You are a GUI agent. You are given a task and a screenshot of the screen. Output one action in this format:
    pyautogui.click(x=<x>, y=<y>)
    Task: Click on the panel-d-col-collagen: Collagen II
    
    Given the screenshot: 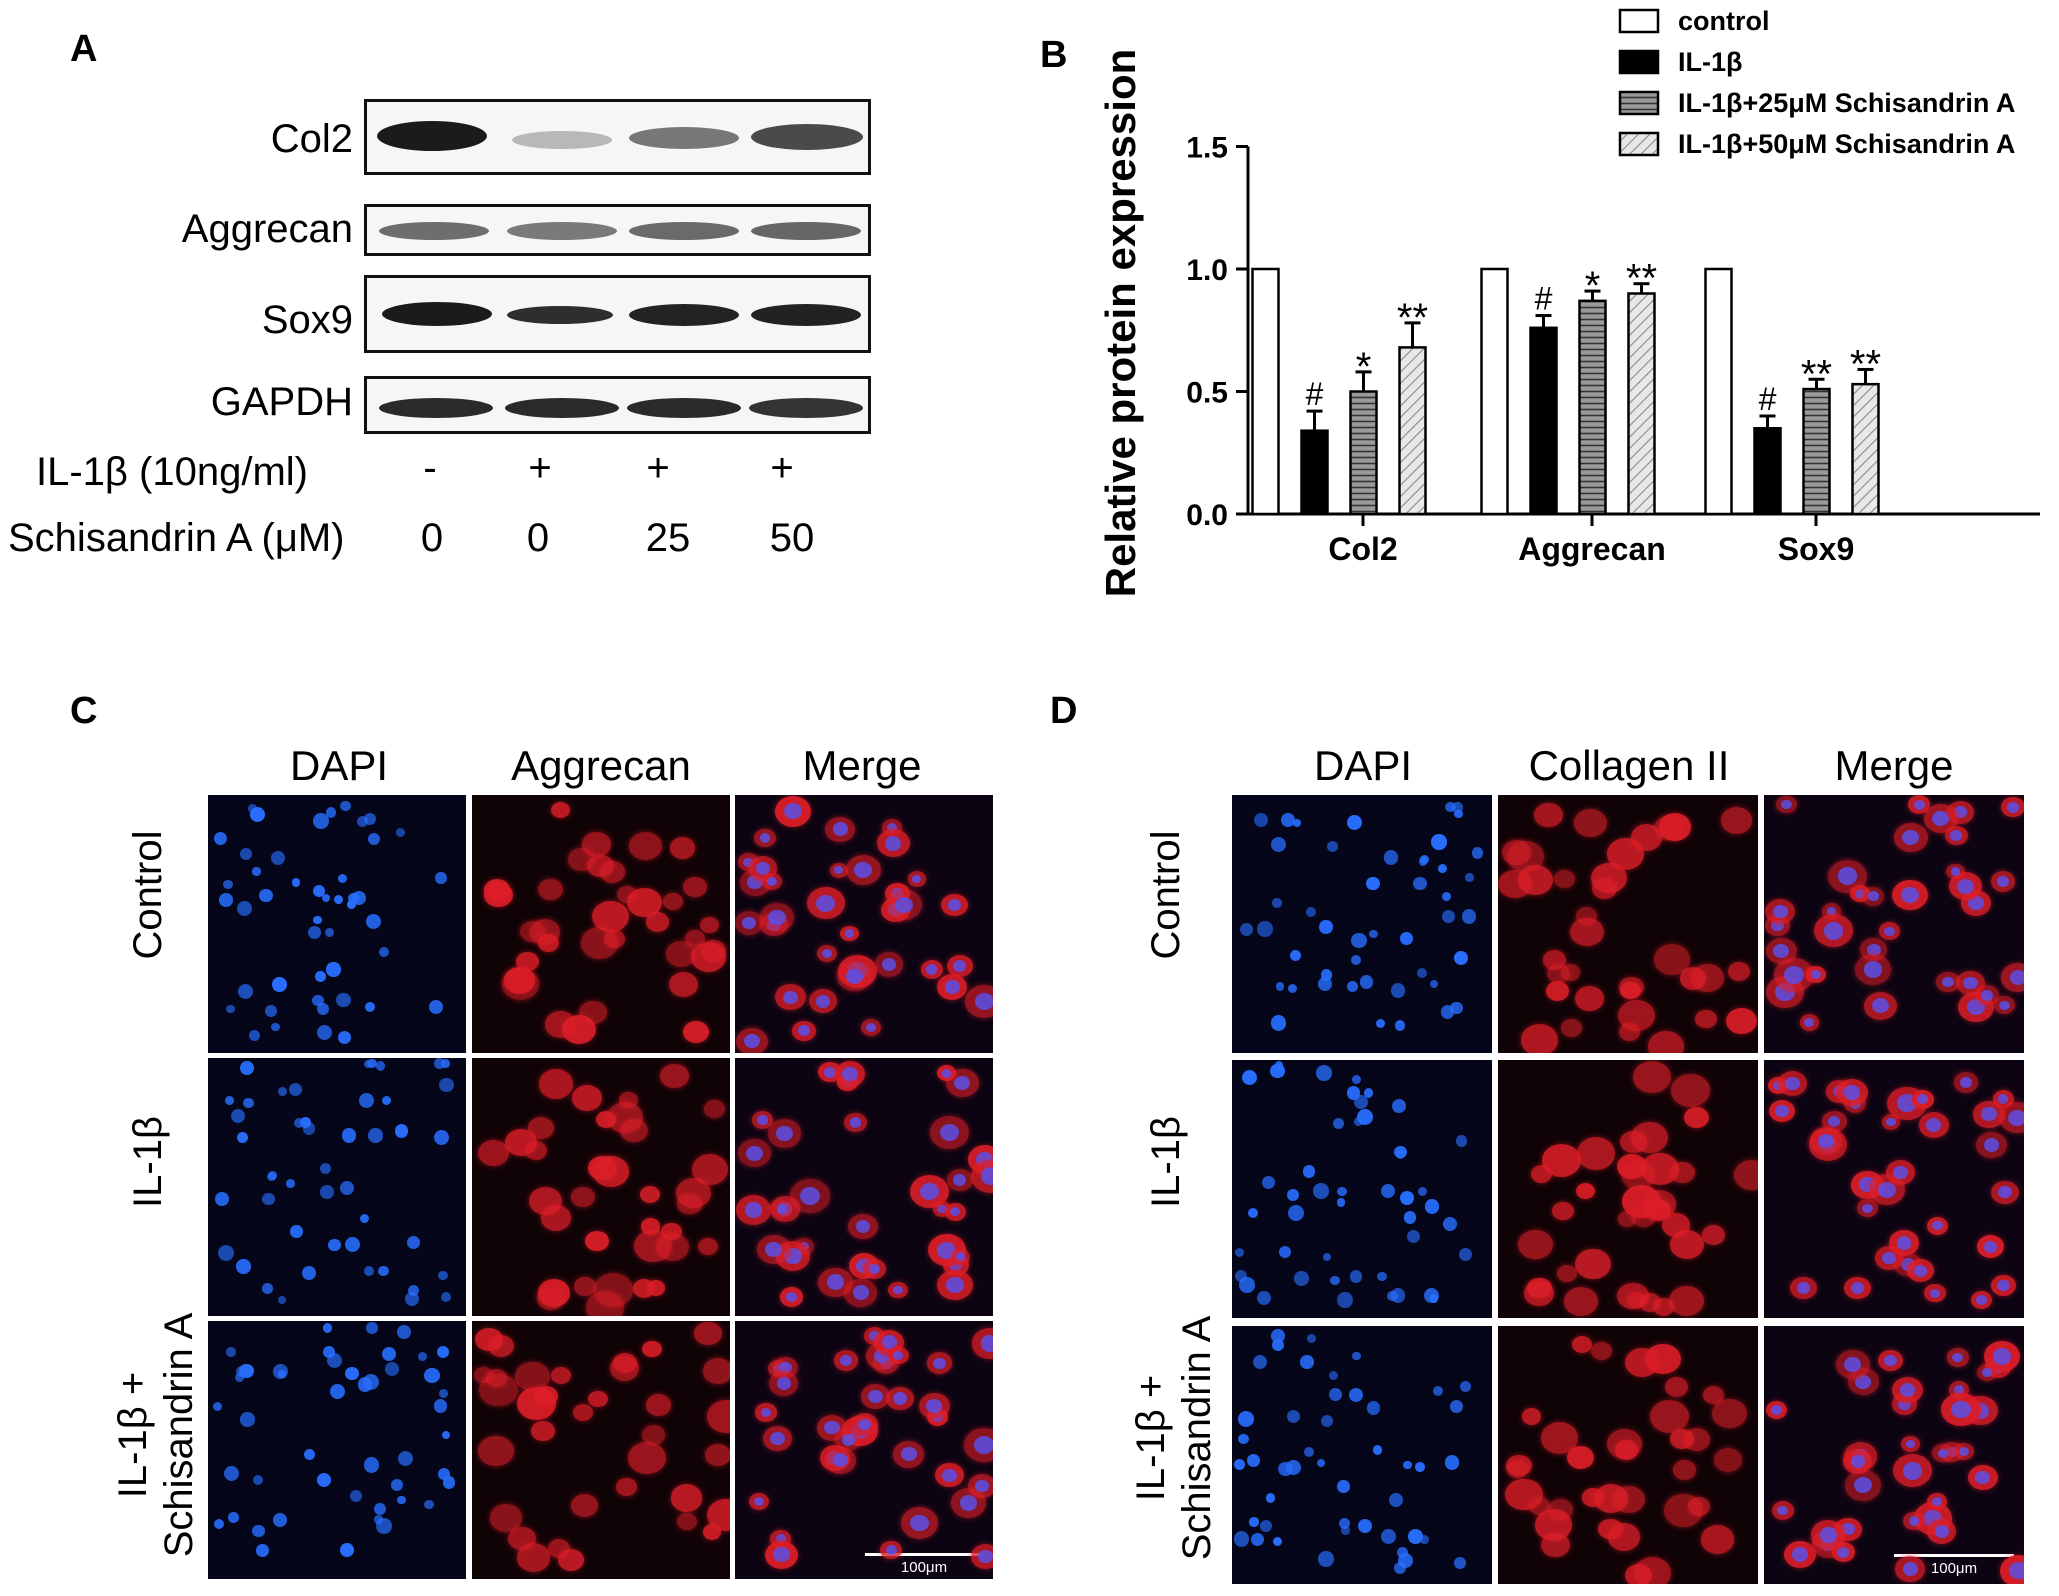 What is the action you would take?
    pyautogui.click(x=1629, y=765)
    